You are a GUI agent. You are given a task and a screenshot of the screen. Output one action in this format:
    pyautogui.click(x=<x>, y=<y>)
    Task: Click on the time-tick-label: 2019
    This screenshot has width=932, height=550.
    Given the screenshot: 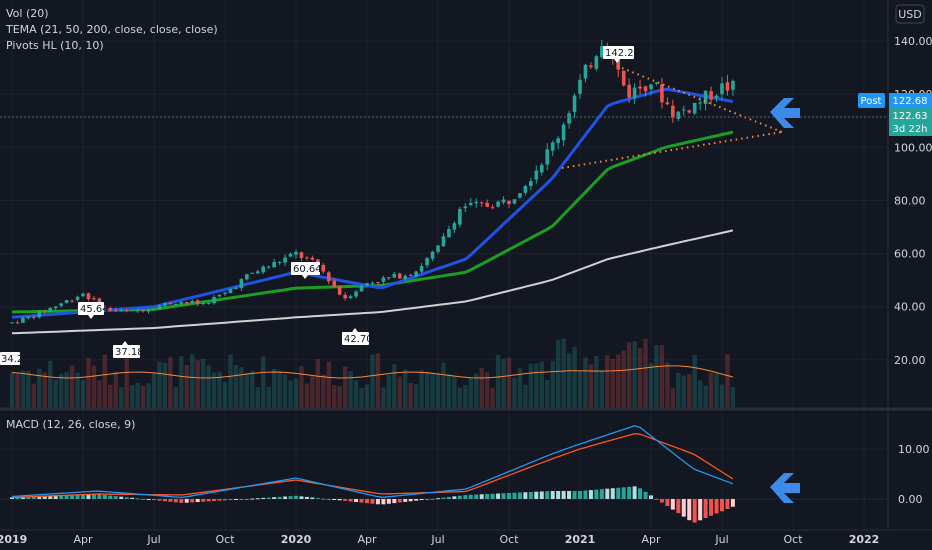 What is the action you would take?
    pyautogui.click(x=13, y=539)
    